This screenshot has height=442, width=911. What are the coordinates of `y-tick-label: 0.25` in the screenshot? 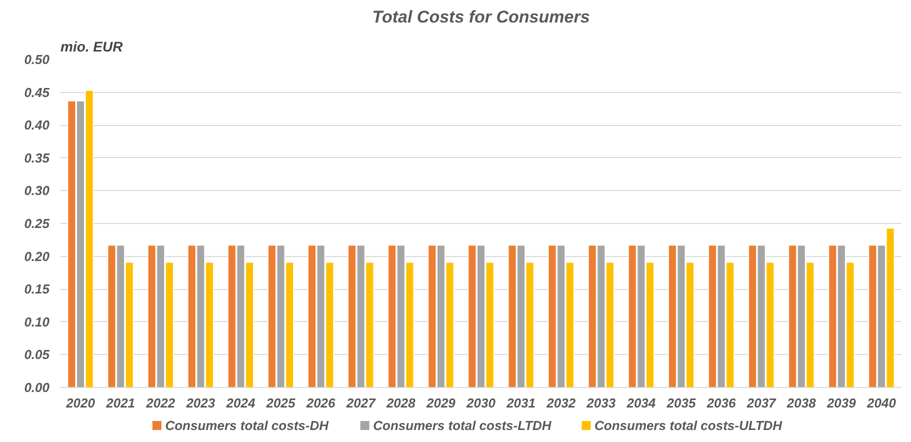 It's located at (37, 223).